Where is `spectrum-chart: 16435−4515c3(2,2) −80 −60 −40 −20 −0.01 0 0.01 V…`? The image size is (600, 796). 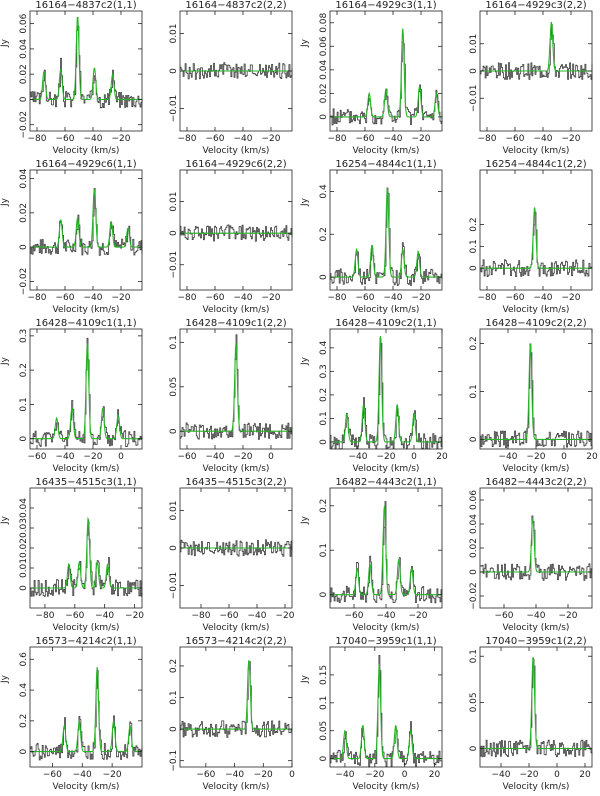
spectrum-chart: 16435−4515c3(2,2) −80 −60 −40 −20 −0.01 0 0.01 V… is located at coordinates (232, 555).